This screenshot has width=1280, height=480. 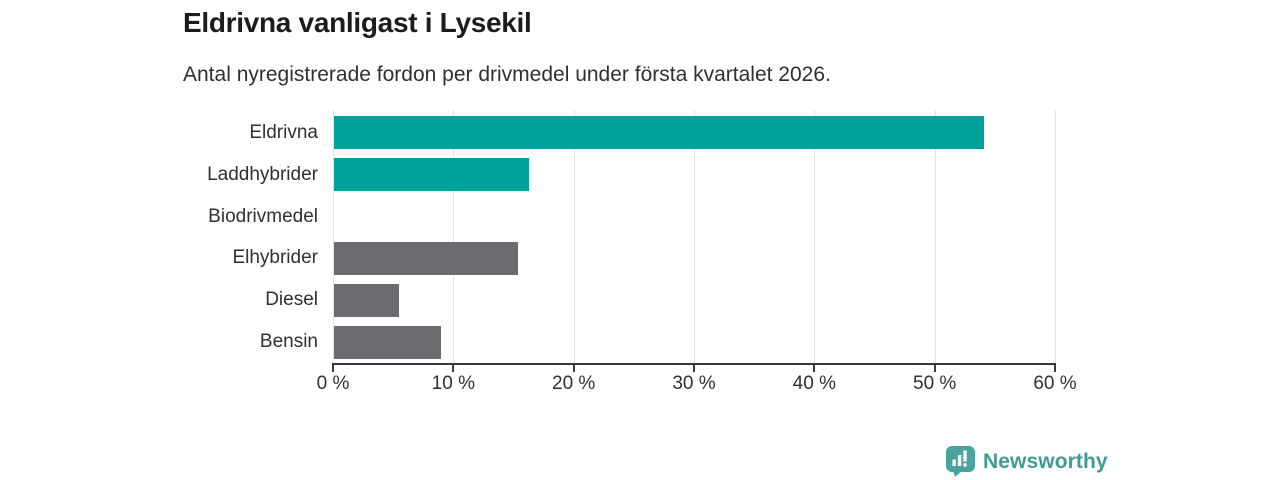 What do you see at coordinates (333, 236) in the screenshot?
I see `gridline-0pct` at bounding box center [333, 236].